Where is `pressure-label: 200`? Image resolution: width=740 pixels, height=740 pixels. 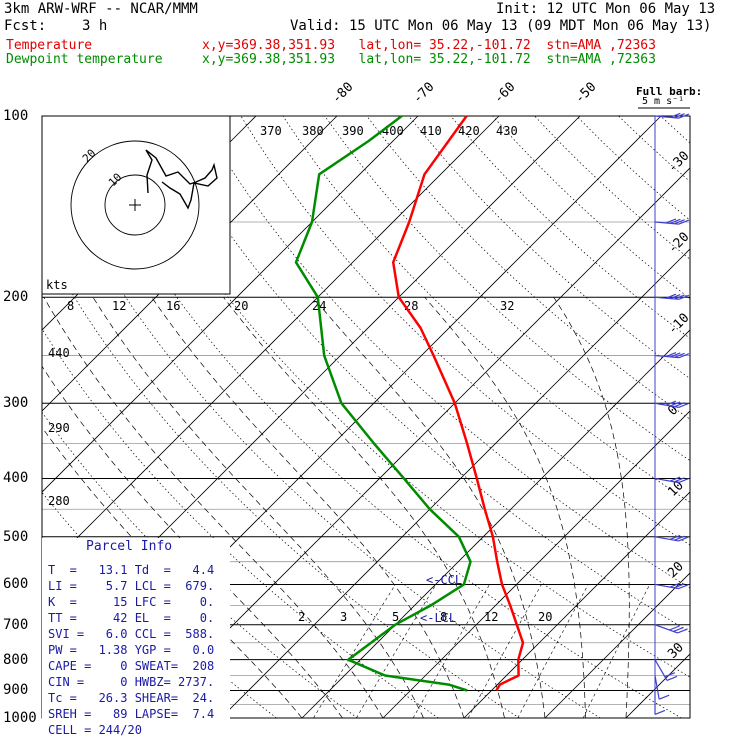
pressure-label: 200 is located at coordinates (16, 297).